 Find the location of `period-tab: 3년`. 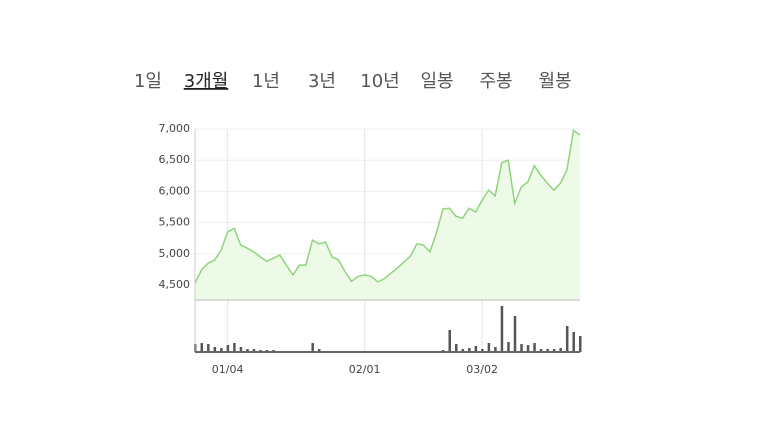

period-tab: 3년 is located at coordinates (322, 81).